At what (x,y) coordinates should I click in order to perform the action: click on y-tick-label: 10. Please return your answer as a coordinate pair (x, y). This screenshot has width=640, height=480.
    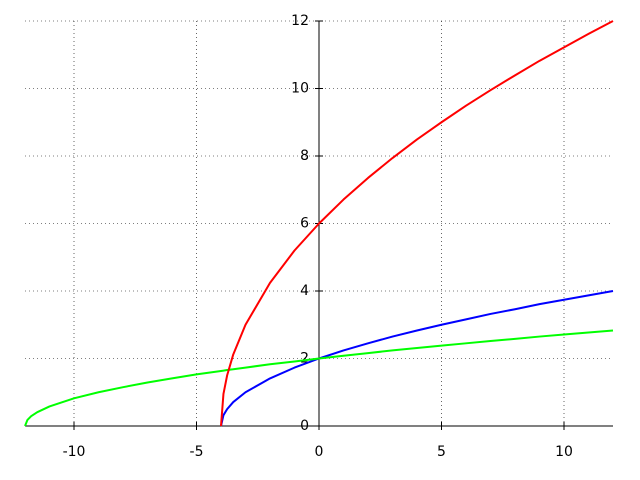
    Looking at the image, I should click on (300, 89).